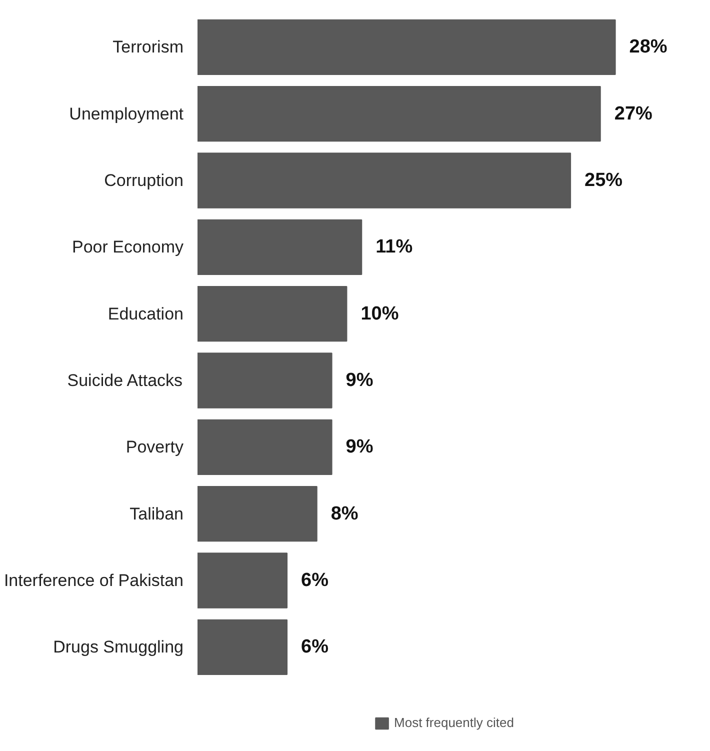 This screenshot has height=751, width=710. What do you see at coordinates (379, 313) in the screenshot?
I see `data-label: 10%` at bounding box center [379, 313].